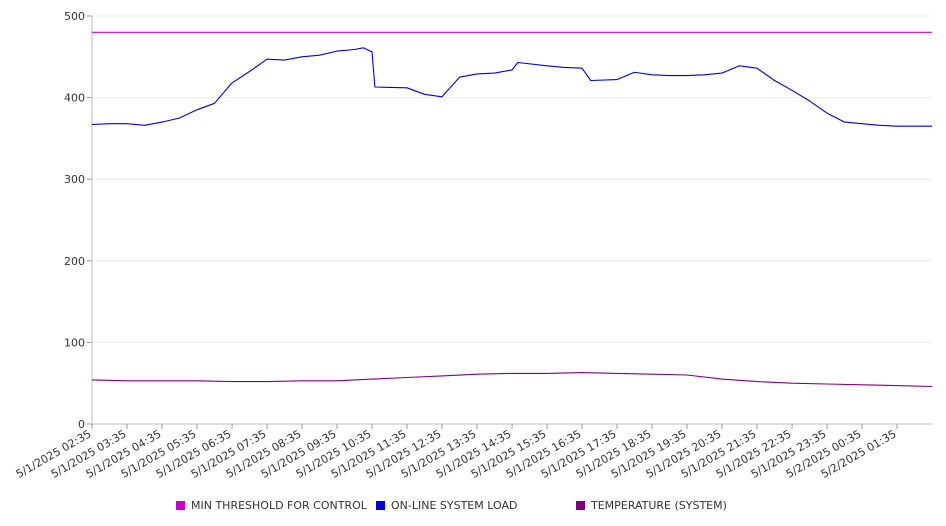 This screenshot has width=946, height=526. I want to click on y-tick-label: 100, so click(74, 342).